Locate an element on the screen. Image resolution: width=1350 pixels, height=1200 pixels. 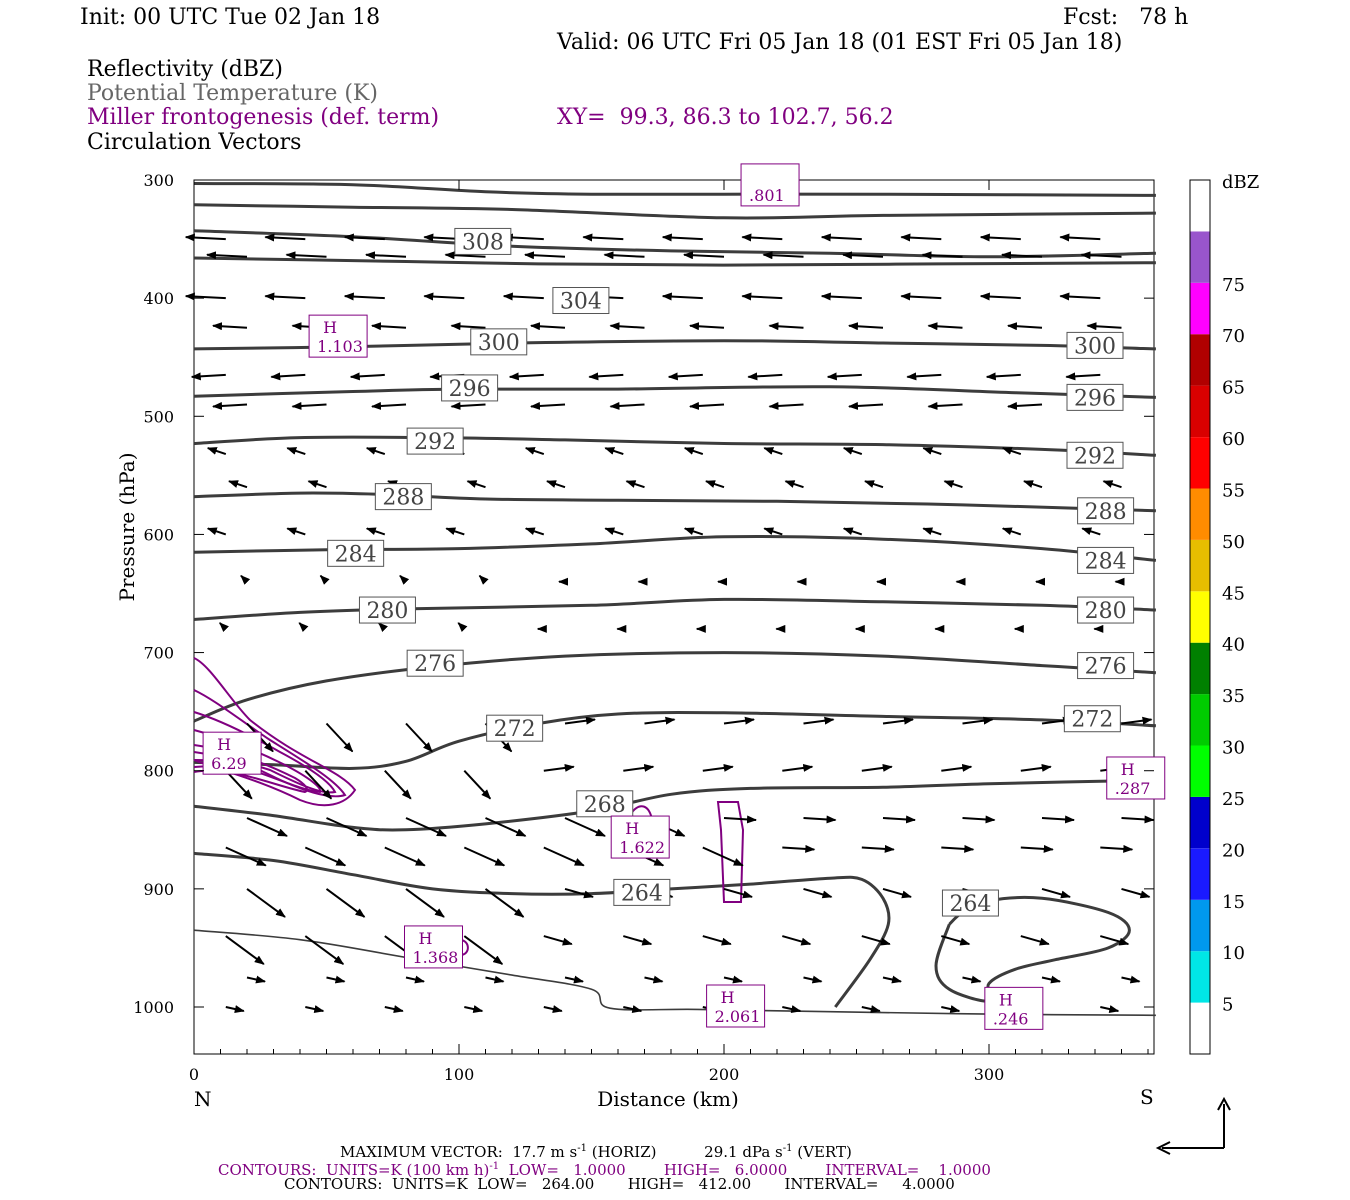
frontogenesis-contour is located at coordinates (730, 852).